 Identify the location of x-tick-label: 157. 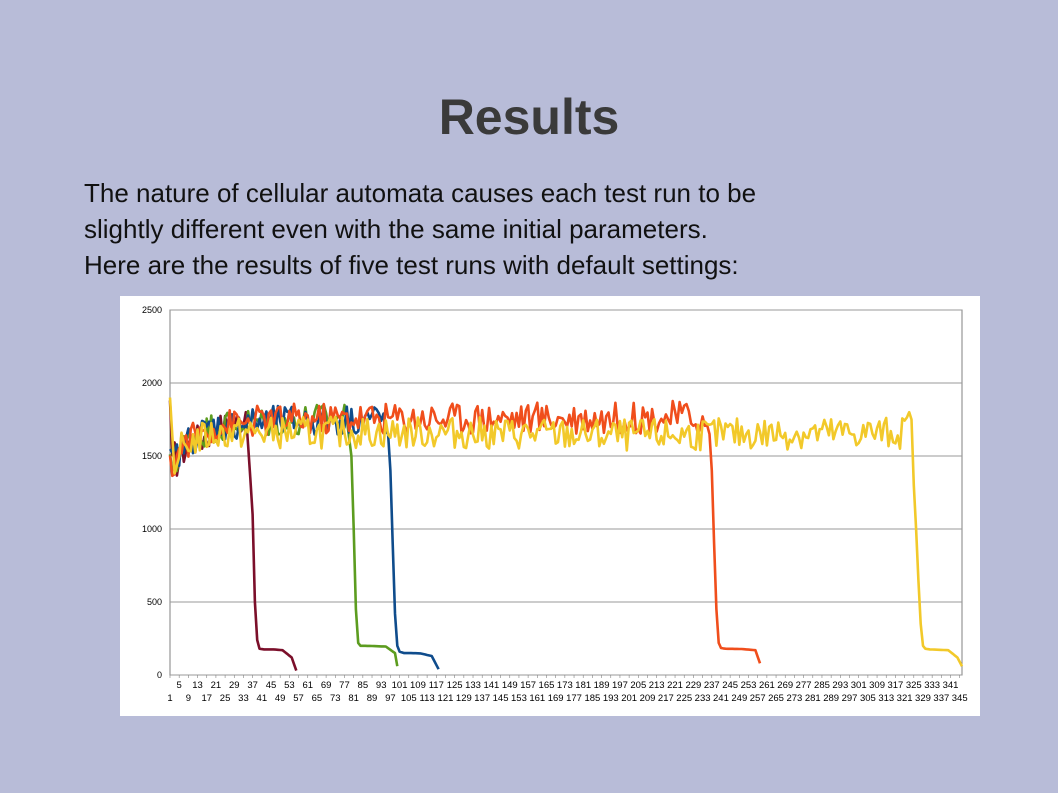
(528, 685).